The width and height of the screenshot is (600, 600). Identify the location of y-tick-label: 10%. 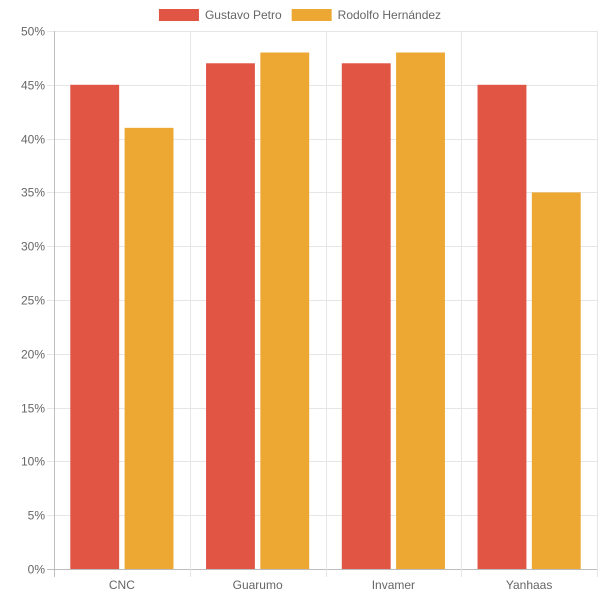
(33, 462).